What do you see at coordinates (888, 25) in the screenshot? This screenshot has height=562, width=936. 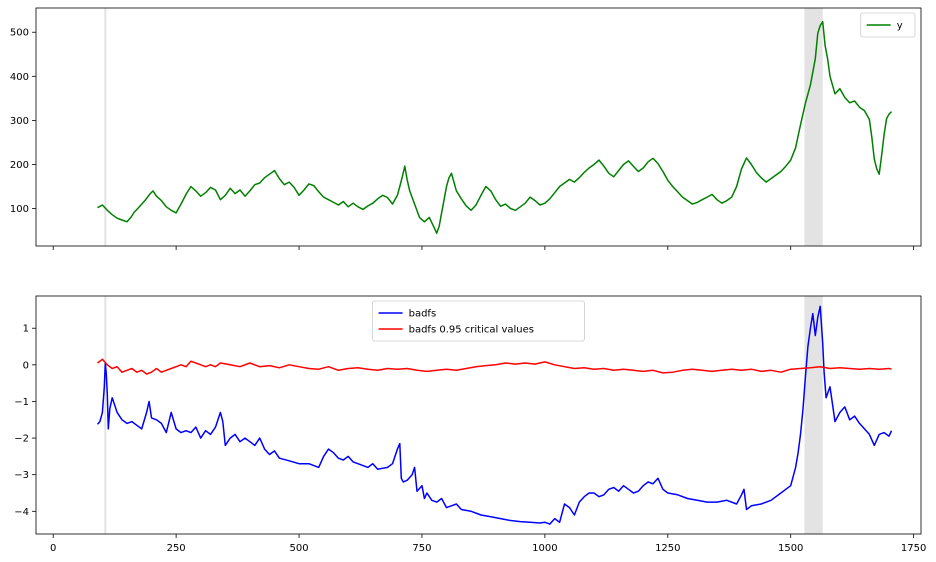 I see `legend: y` at bounding box center [888, 25].